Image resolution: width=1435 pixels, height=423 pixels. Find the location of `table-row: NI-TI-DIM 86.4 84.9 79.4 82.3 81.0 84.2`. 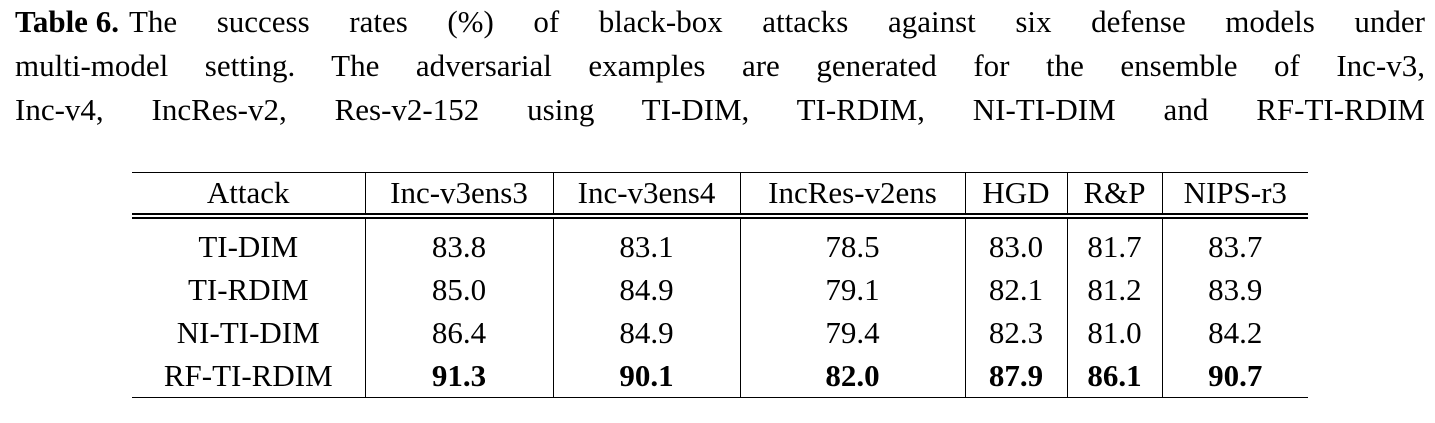

table-row: NI-TI-DIM 86.4 84.9 79.4 82.3 81.0 84.2 is located at coordinates (720, 332).